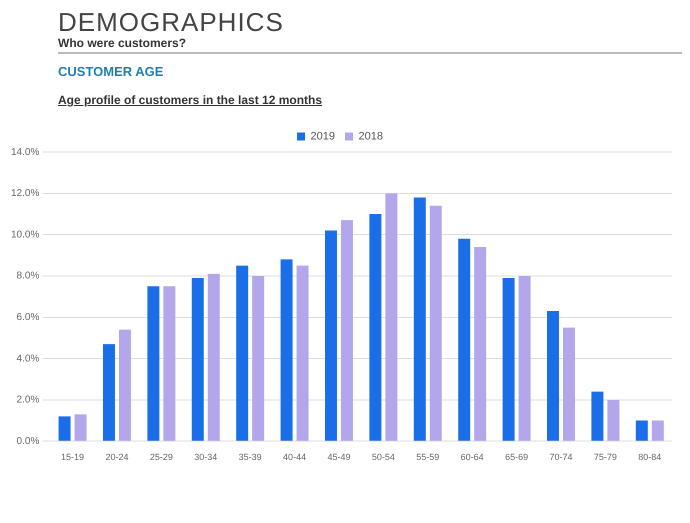  I want to click on x-tick-label: 70-74, so click(561, 457).